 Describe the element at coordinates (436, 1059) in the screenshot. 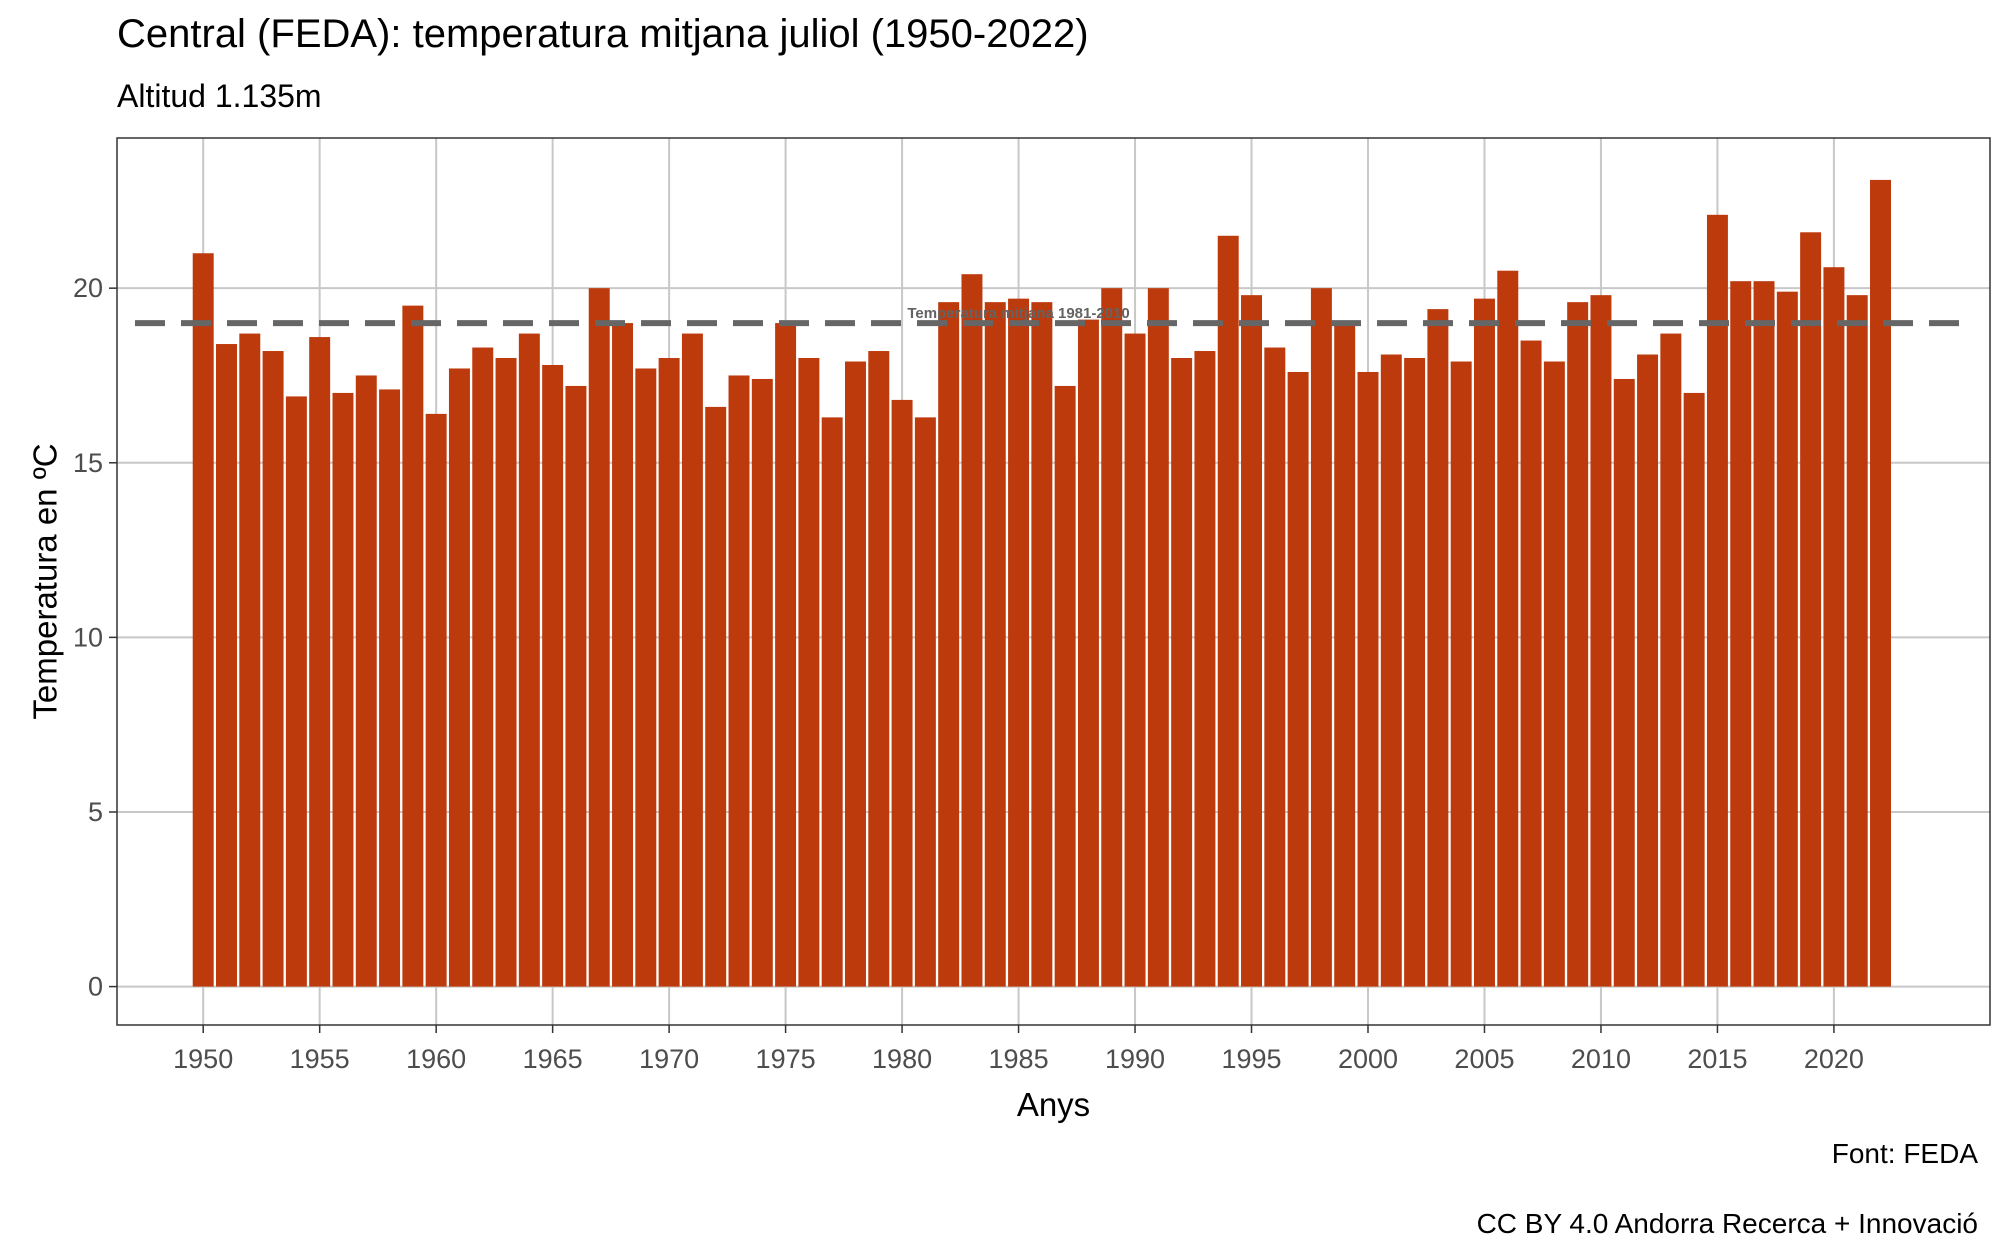

I see `x-tick-label: 1960` at that location.